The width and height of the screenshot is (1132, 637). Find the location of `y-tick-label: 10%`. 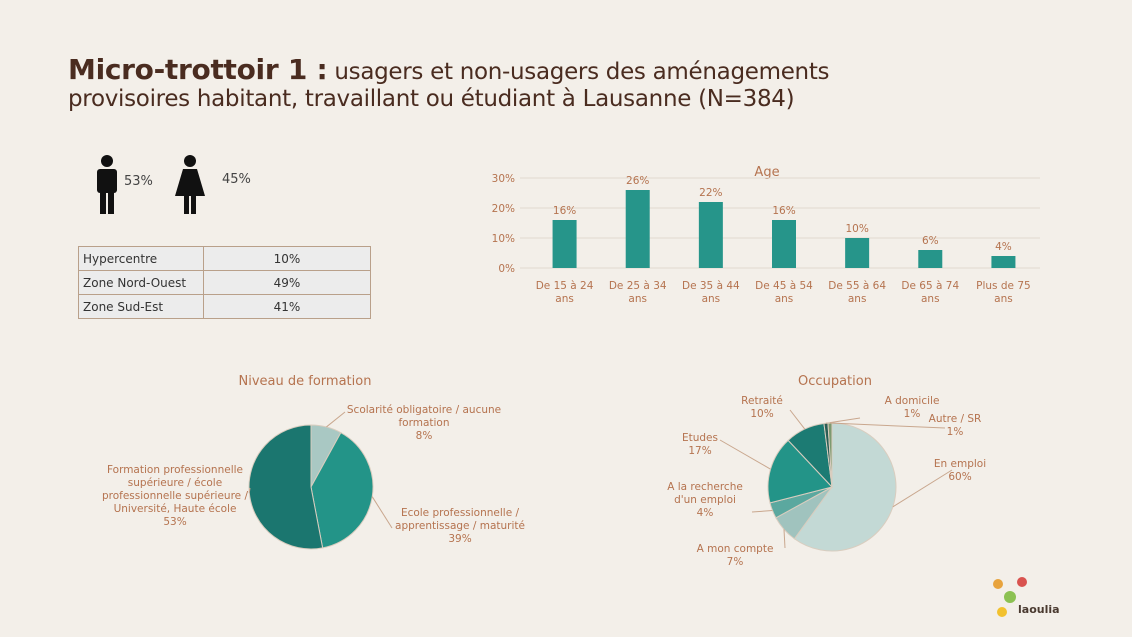

y-tick-label: 10% is located at coordinates (503, 239).